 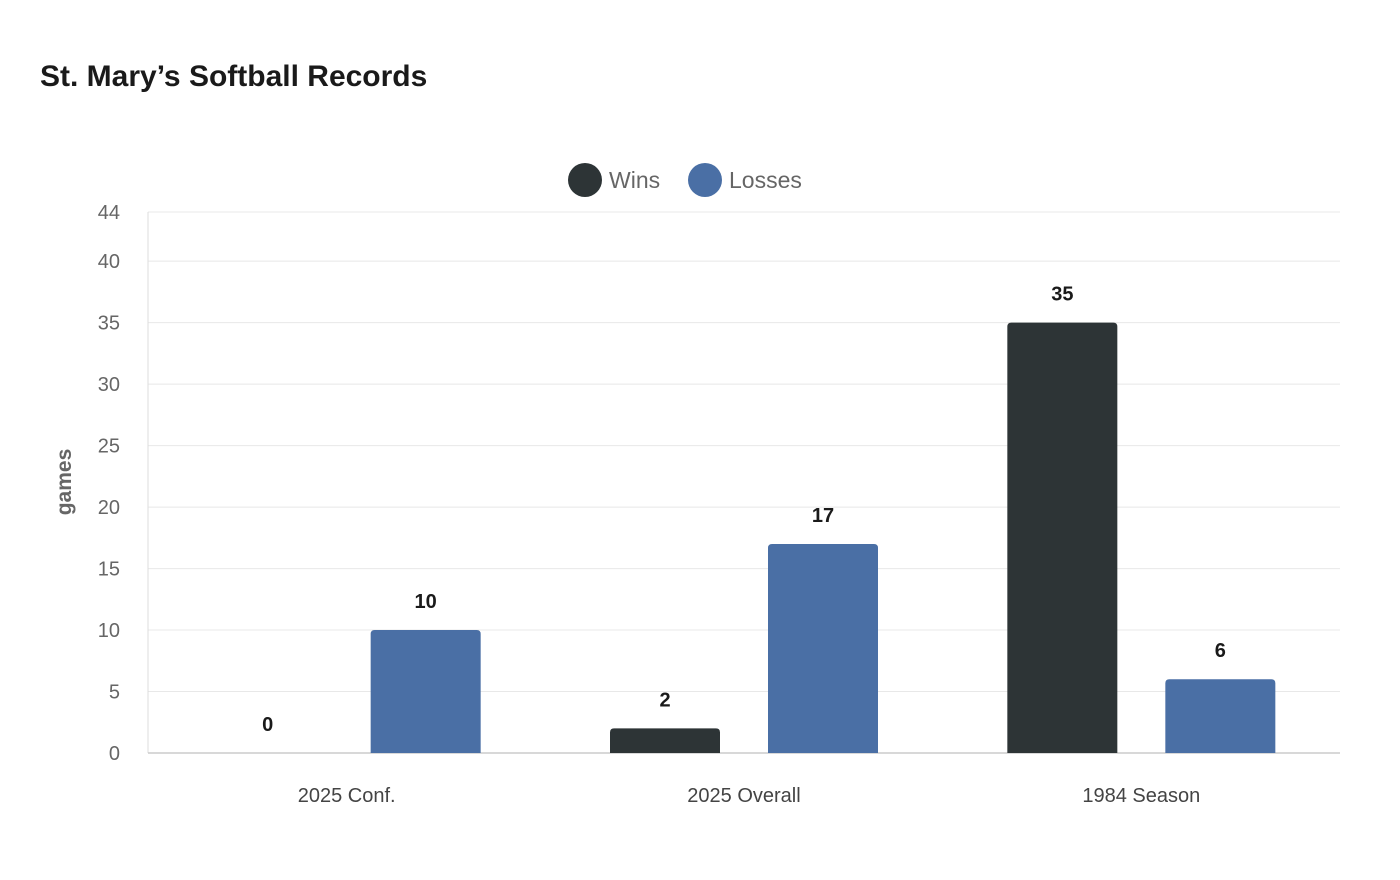 What do you see at coordinates (109, 262) in the screenshot?
I see `y-tick-label: 40` at bounding box center [109, 262].